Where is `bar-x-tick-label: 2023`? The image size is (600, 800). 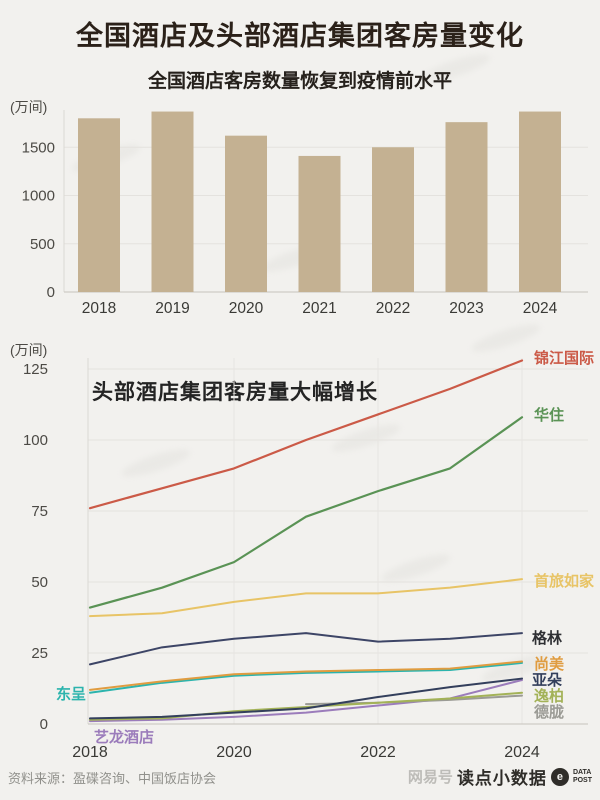
bar-x-tick-label: 2023 is located at coordinates (466, 308).